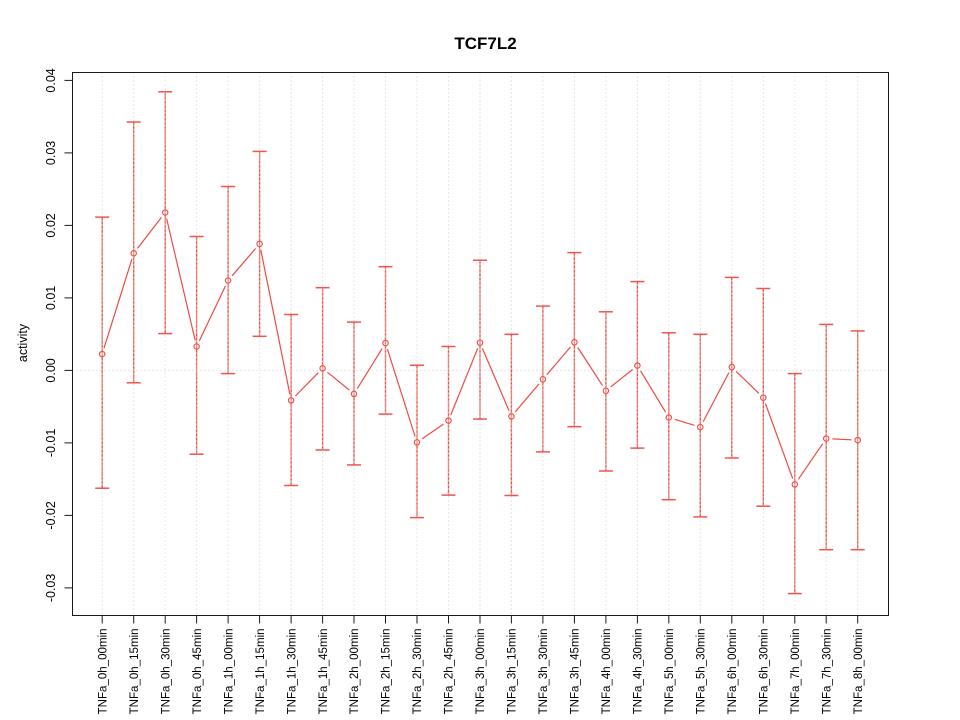 The width and height of the screenshot is (960, 720). Describe the element at coordinates (765, 671) in the screenshot. I see `svg-text: TNFa_6h_30min` at that location.